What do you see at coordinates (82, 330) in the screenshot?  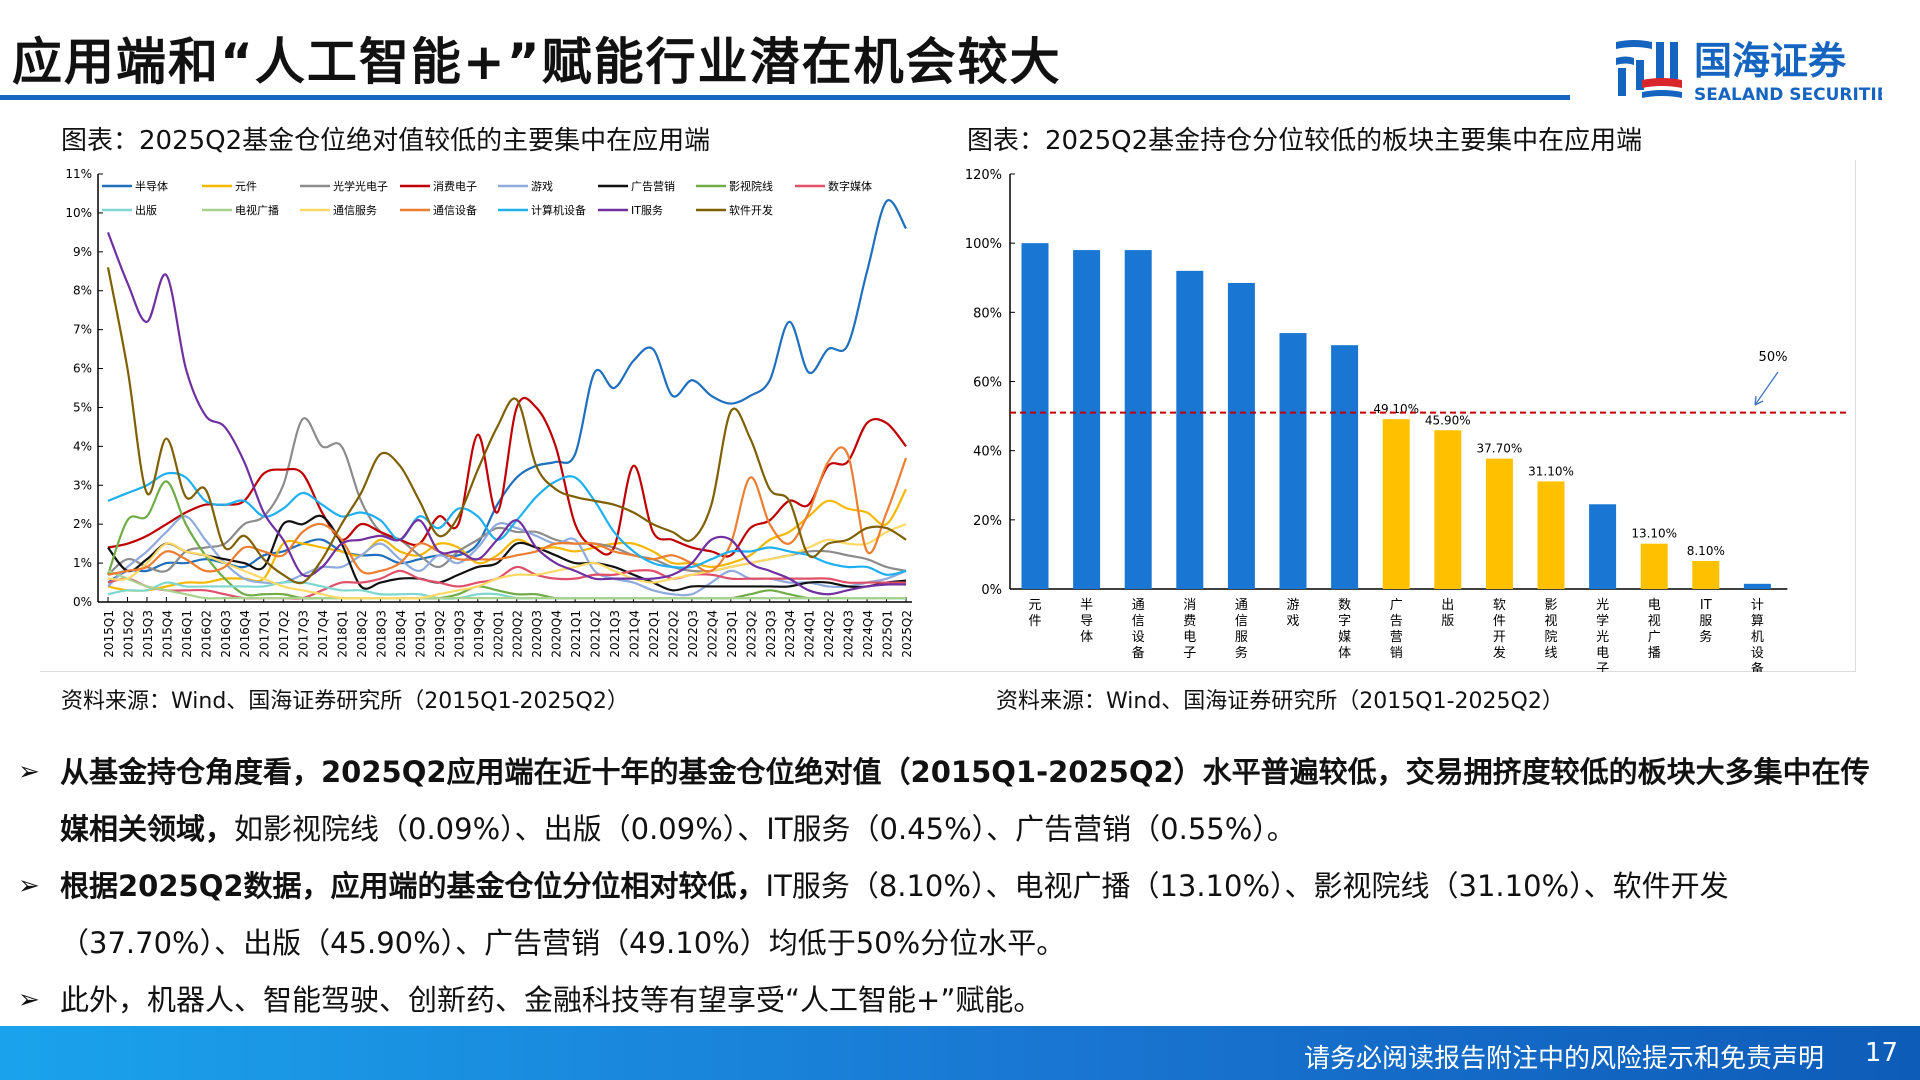 I see `y-tick-label: 7%` at bounding box center [82, 330].